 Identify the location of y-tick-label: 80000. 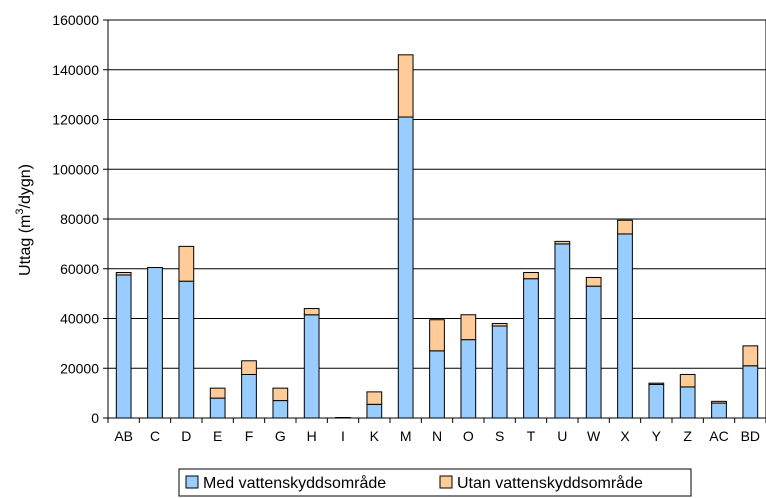
(79, 219).